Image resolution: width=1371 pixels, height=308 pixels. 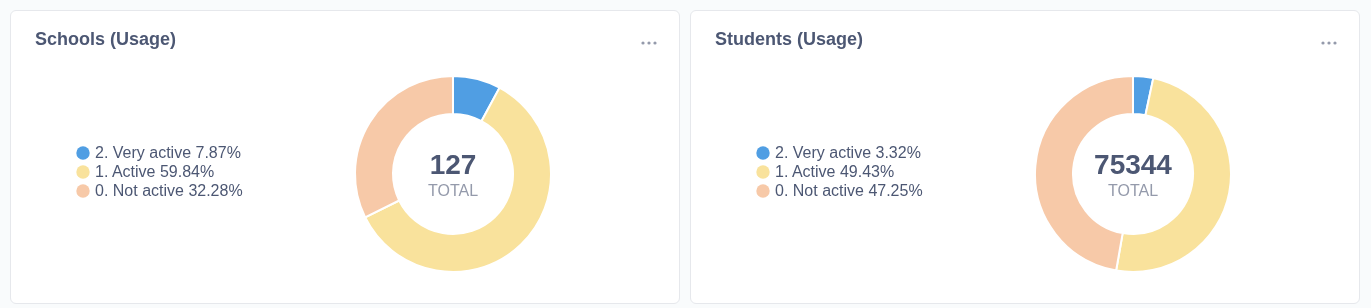 I want to click on legend-label: 0. Not active 32.28%, so click(x=169, y=190).